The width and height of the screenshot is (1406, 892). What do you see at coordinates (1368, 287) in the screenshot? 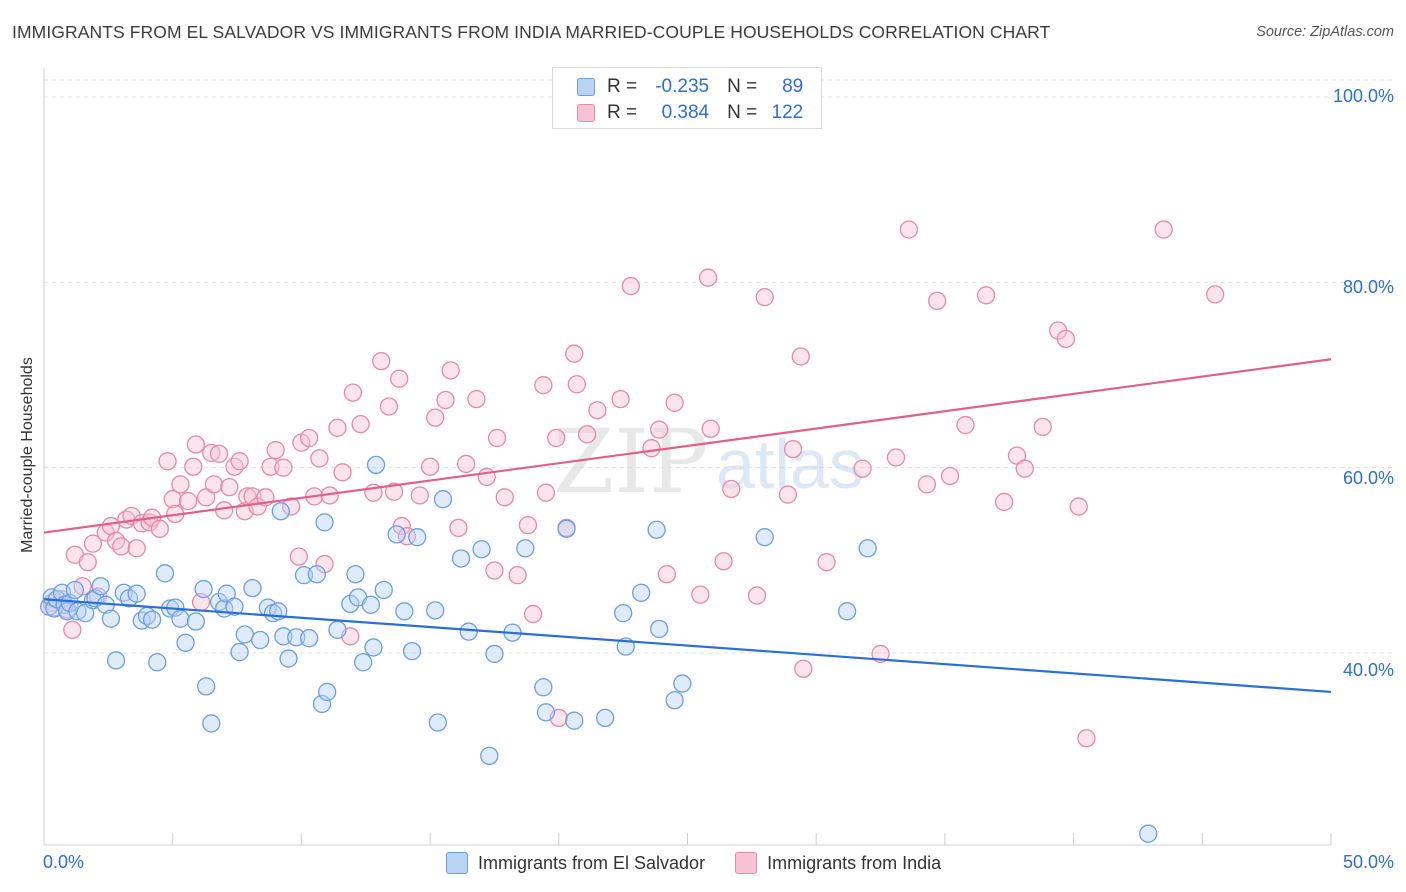
I see `y-tick-80: 80.0%` at bounding box center [1368, 287].